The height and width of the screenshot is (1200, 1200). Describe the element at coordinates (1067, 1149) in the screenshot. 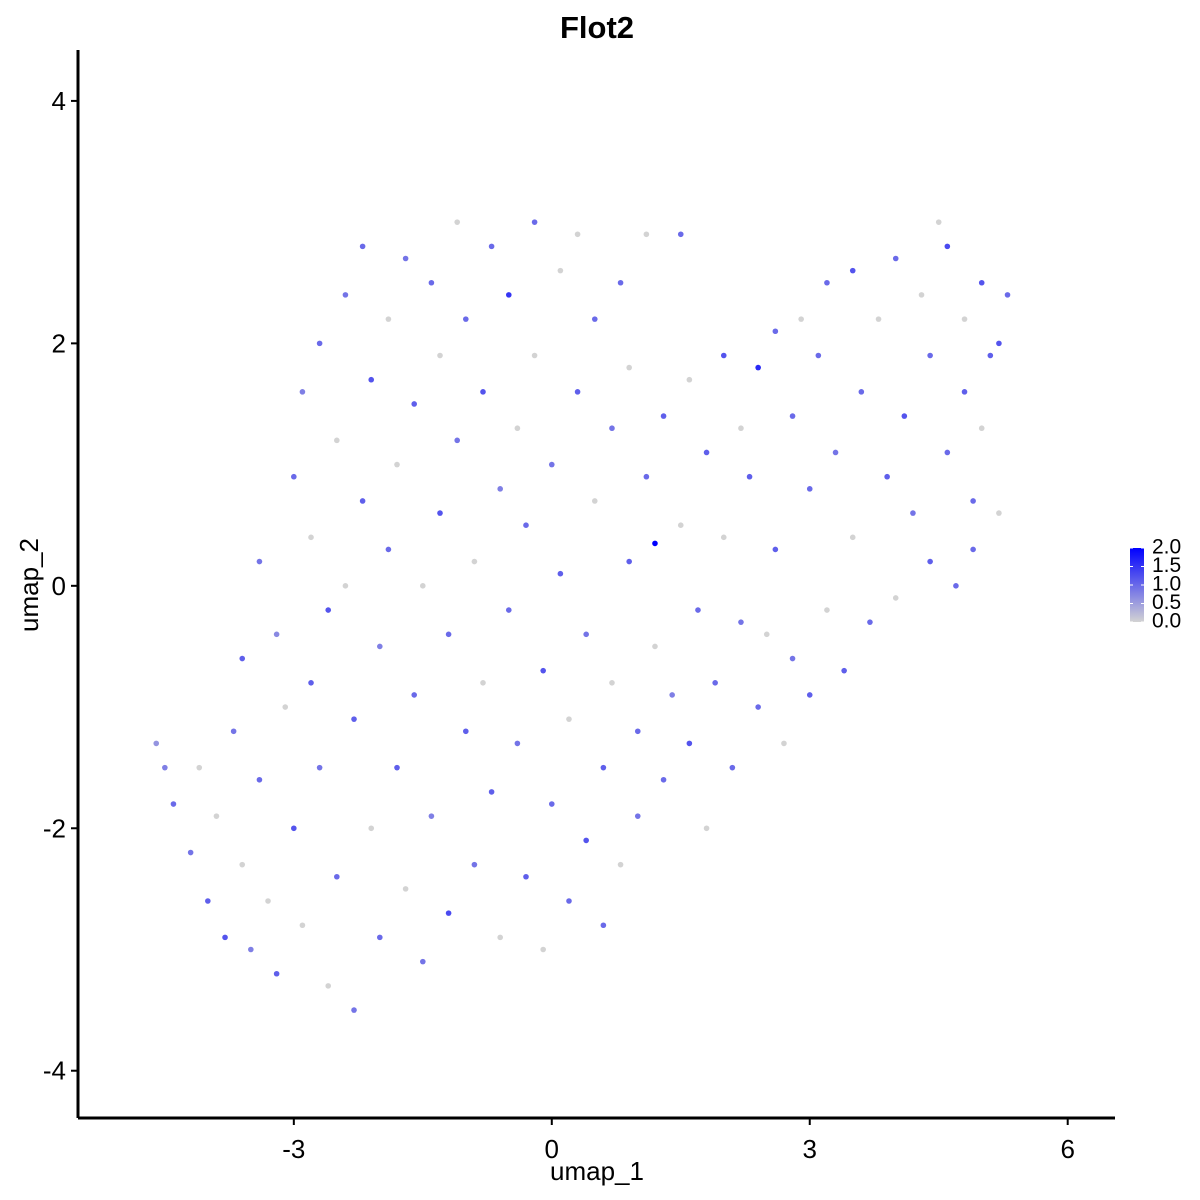

I see `x-tick-label: 6` at that location.